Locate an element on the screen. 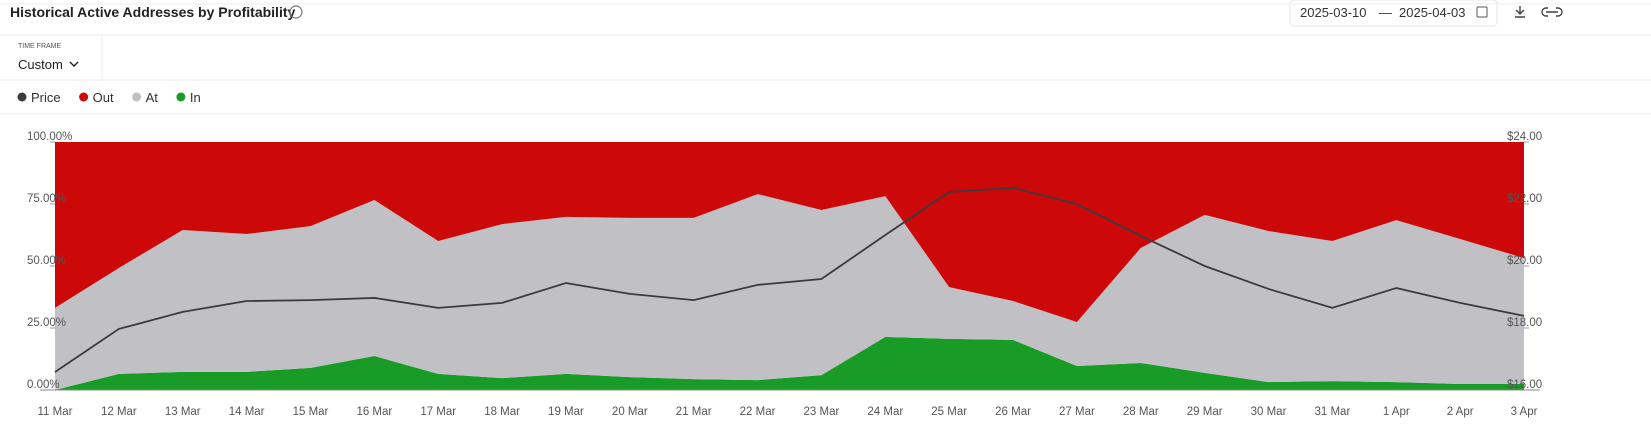  calendar-icon is located at coordinates (1482, 12).